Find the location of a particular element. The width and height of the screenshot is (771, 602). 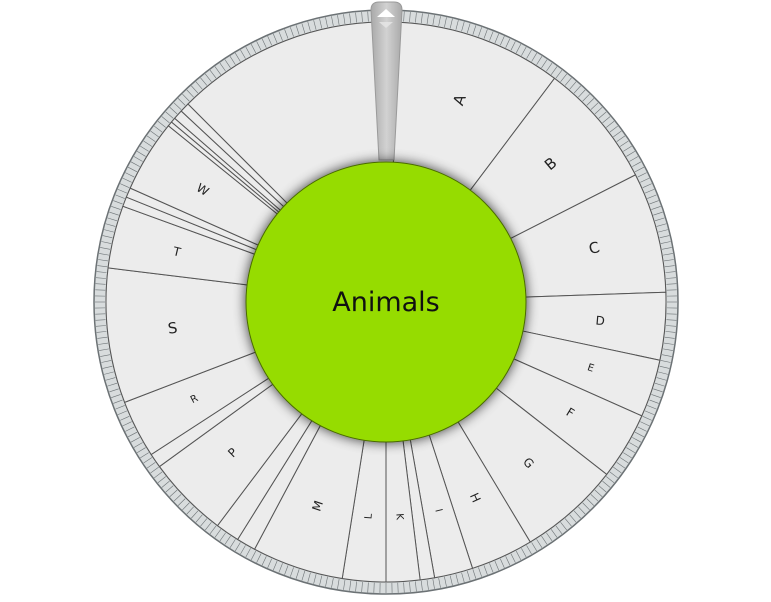

segment-label: I is located at coordinates (437, 511).